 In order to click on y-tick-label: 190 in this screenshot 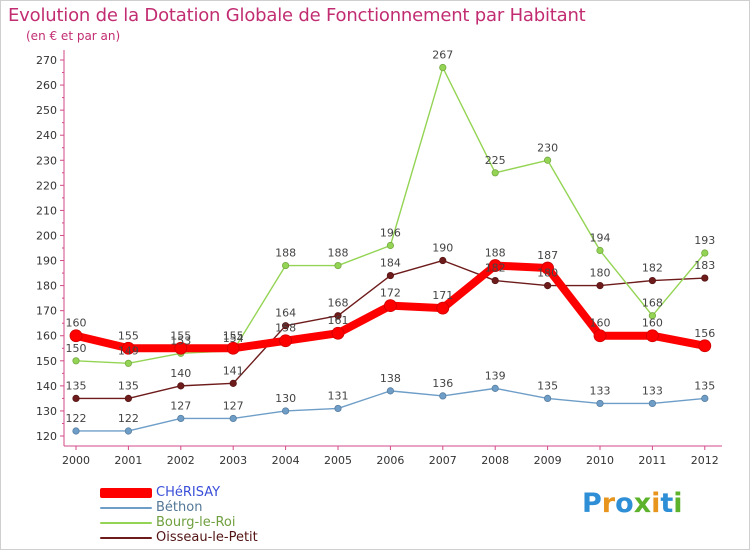, I will do `click(46, 261)`.